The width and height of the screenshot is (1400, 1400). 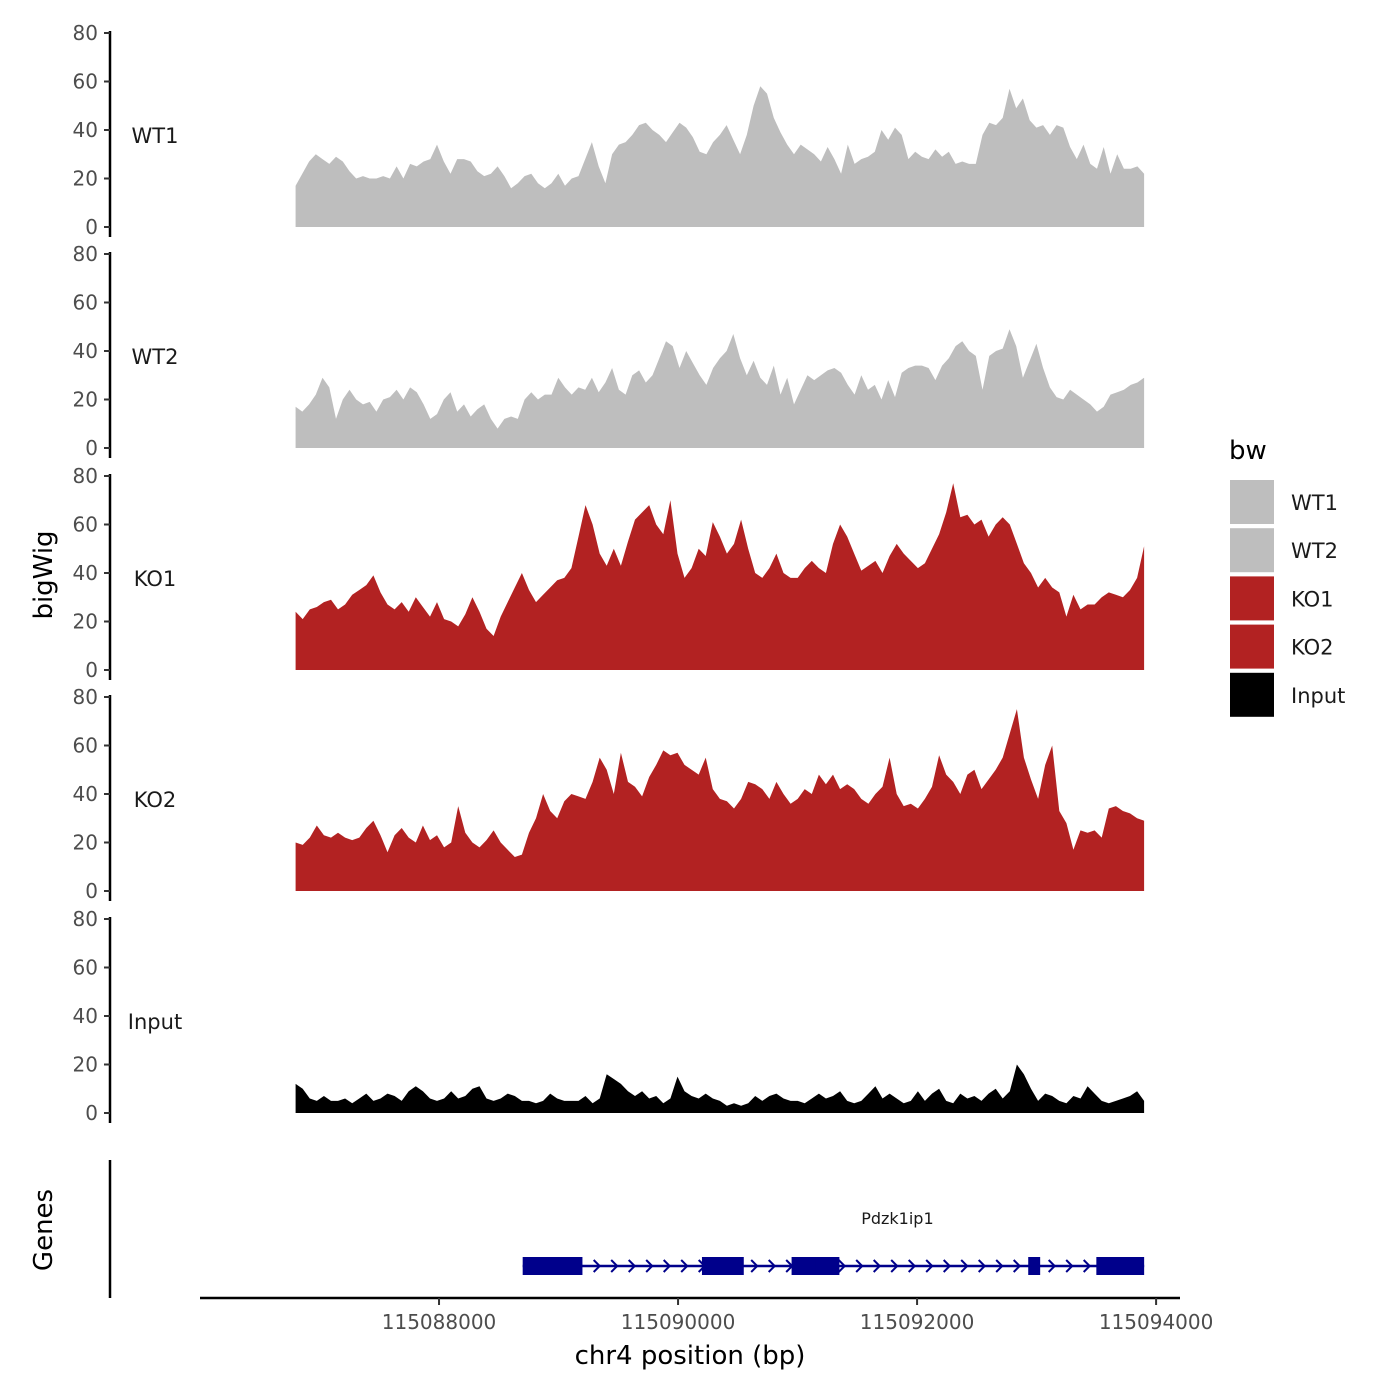 I want to click on x-tick-label: 115092000, so click(x=917, y=1322).